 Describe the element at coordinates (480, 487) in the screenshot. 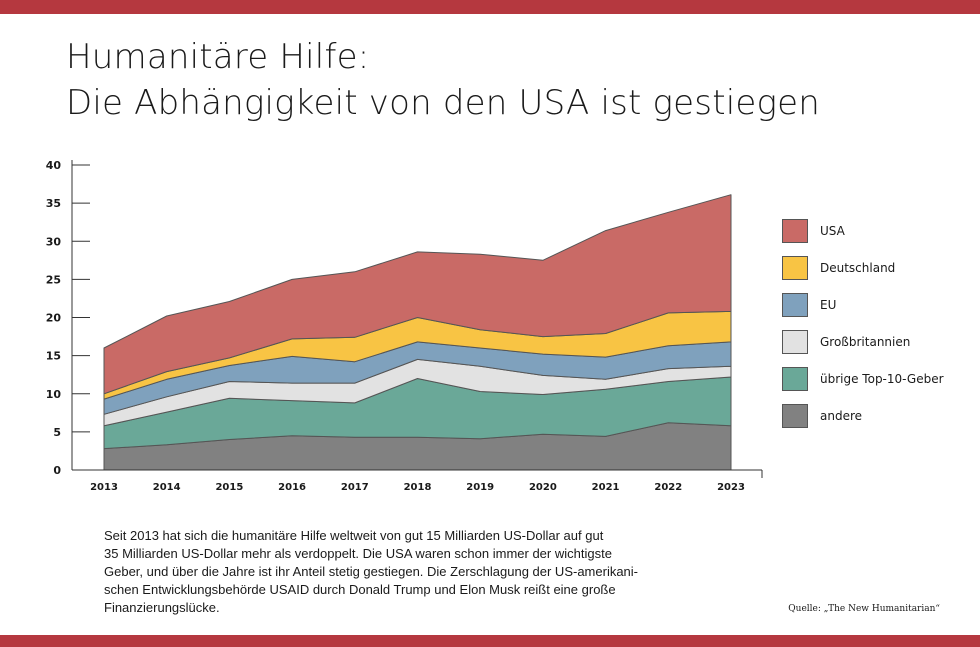

I see `x-tick-label: 2019` at that location.